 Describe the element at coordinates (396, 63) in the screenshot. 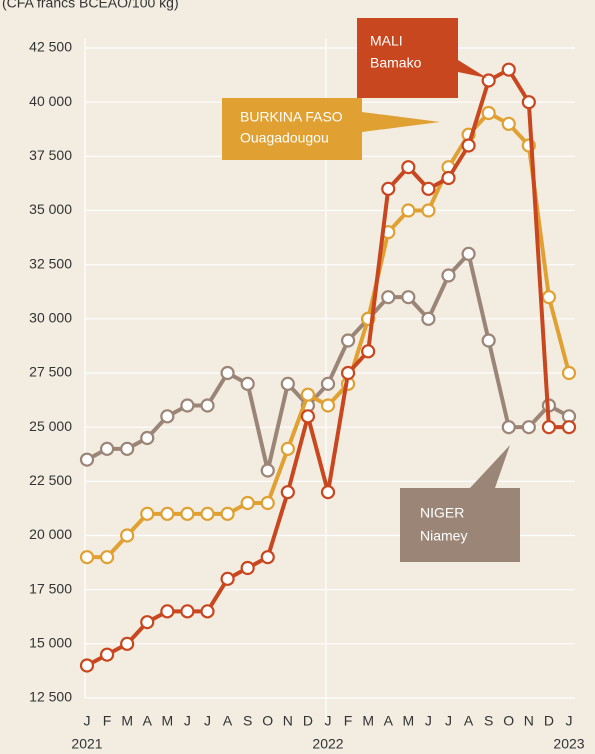

I see `callout-city: Bamako` at that location.